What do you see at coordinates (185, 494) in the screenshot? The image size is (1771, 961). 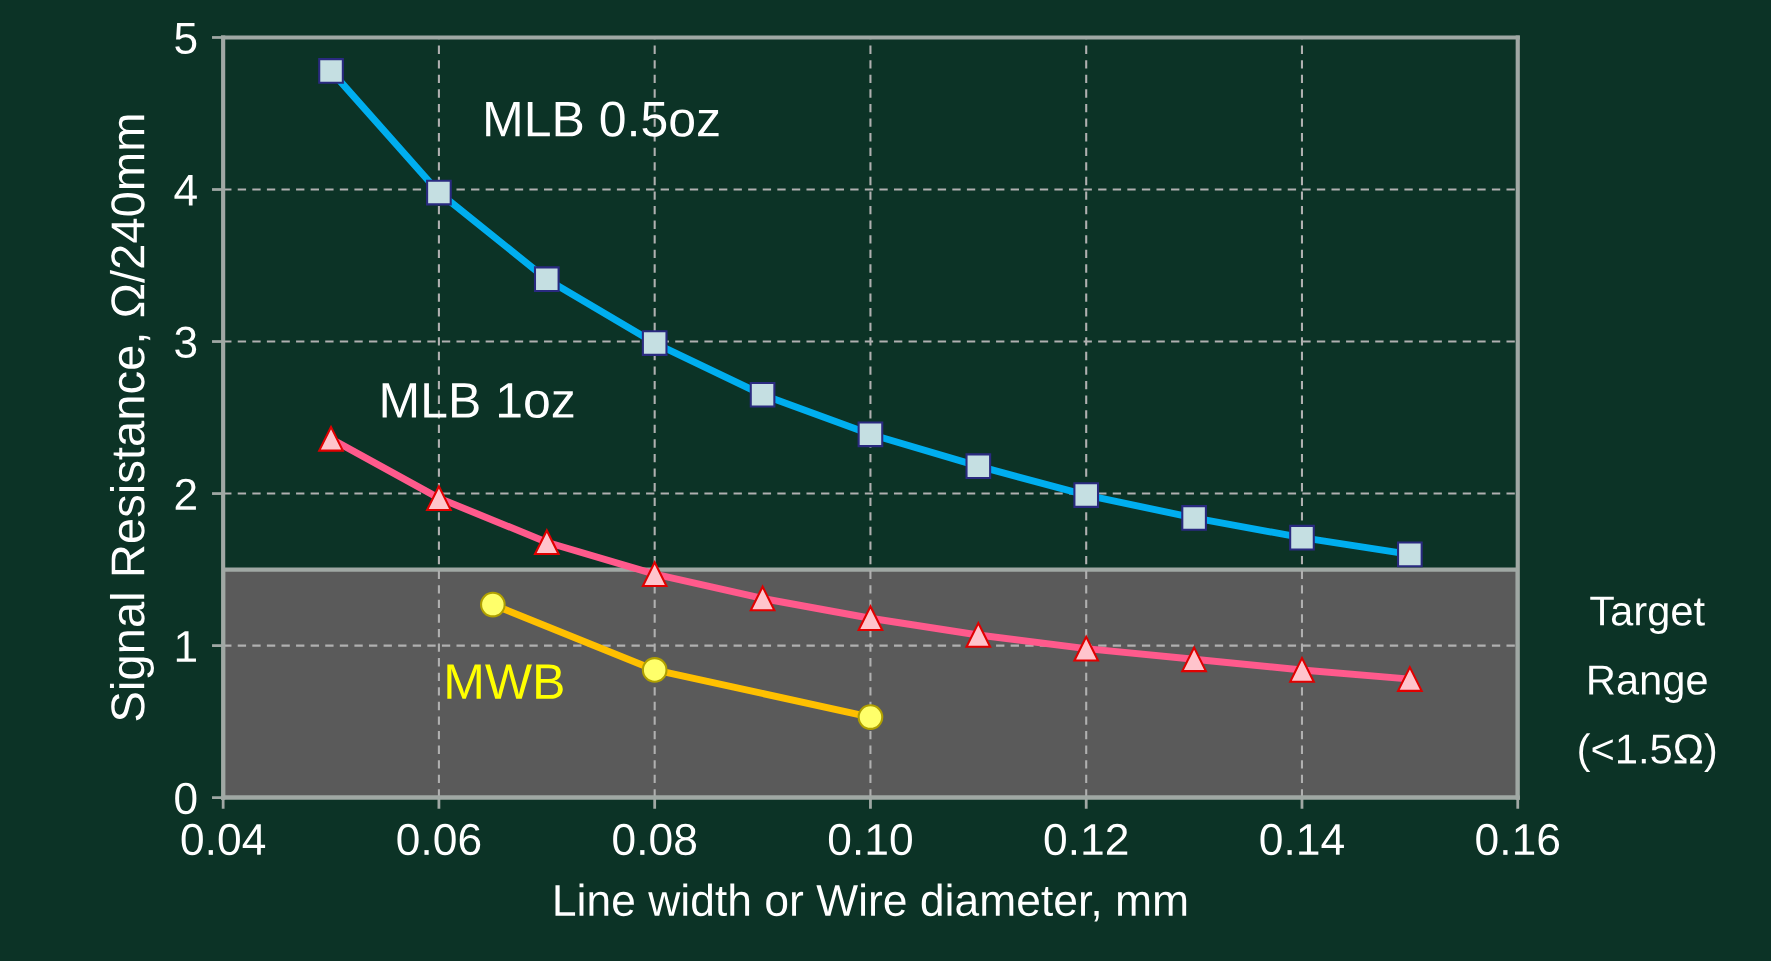 I see `y-tick-label: 2` at bounding box center [185, 494].